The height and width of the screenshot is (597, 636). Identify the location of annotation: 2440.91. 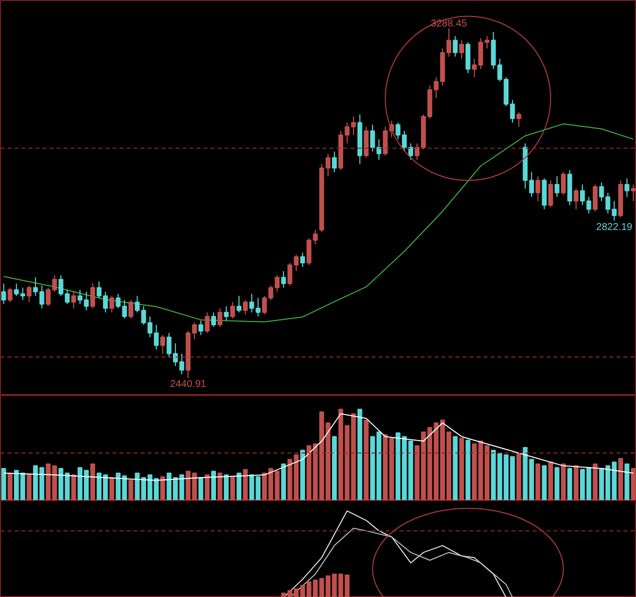
(188, 384).